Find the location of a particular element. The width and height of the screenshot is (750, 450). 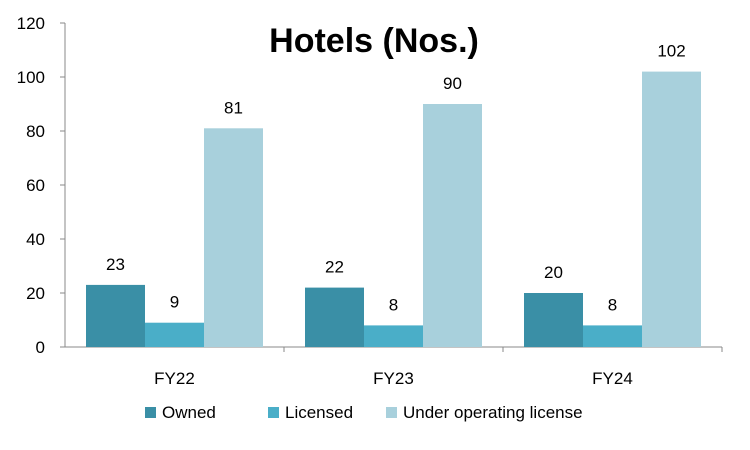

data-label: 20 is located at coordinates (553, 272).